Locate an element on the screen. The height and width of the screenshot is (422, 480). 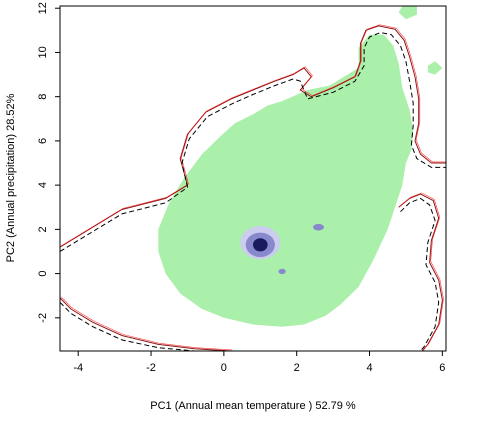
y-tick-label: 4 is located at coordinates (43, 185).